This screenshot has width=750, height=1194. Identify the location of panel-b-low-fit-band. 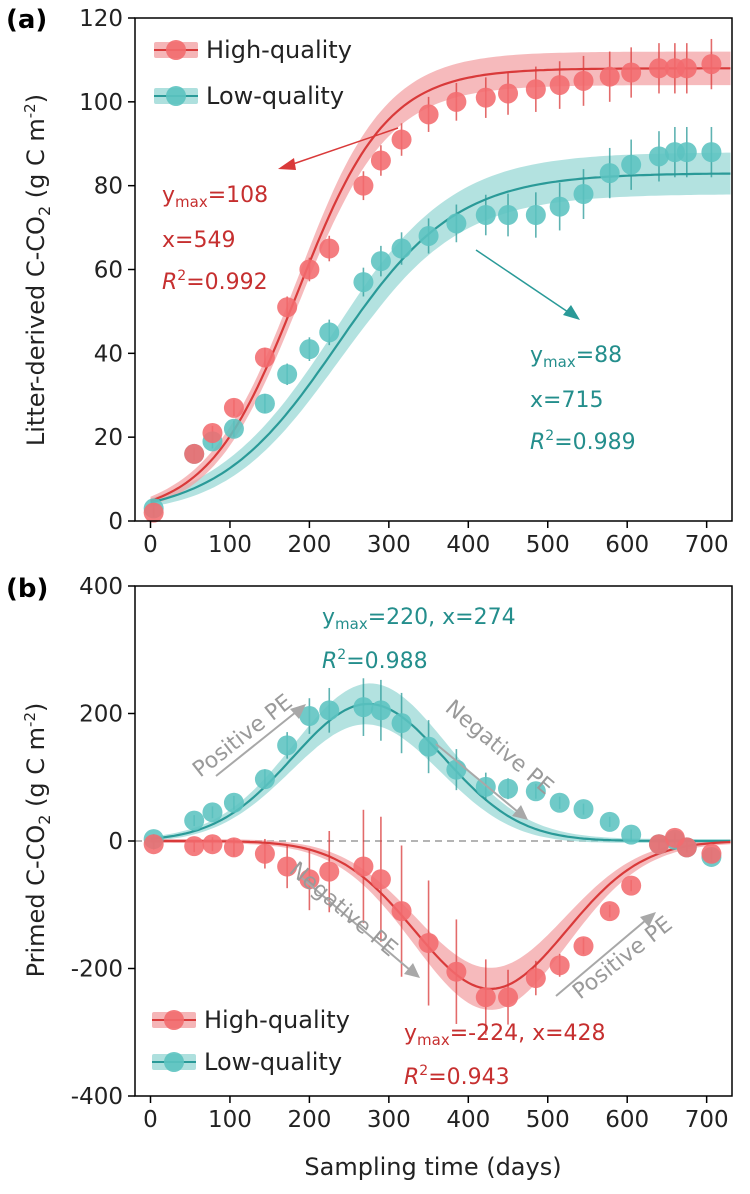
(440, 763).